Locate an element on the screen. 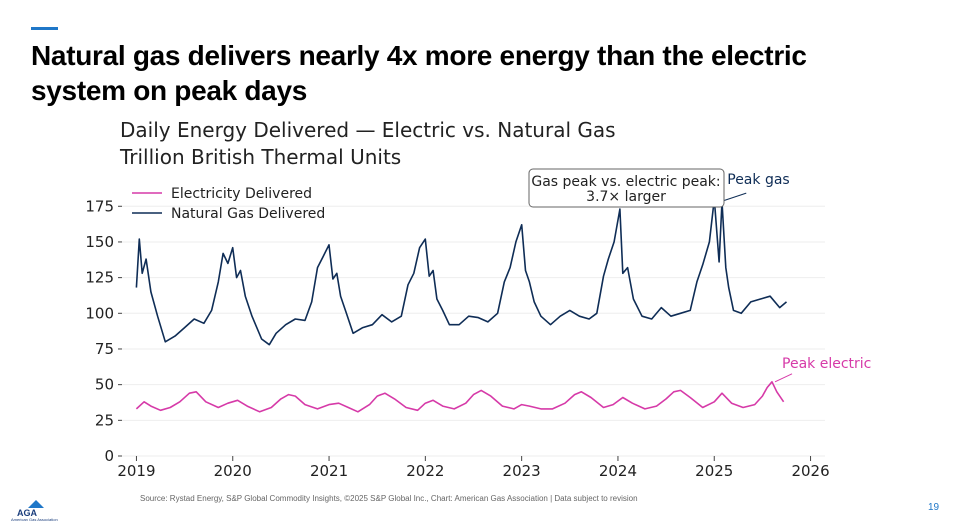 Image resolution: width=953 pixels, height=524 pixels. x-tick-label: 2023 is located at coordinates (522, 471).